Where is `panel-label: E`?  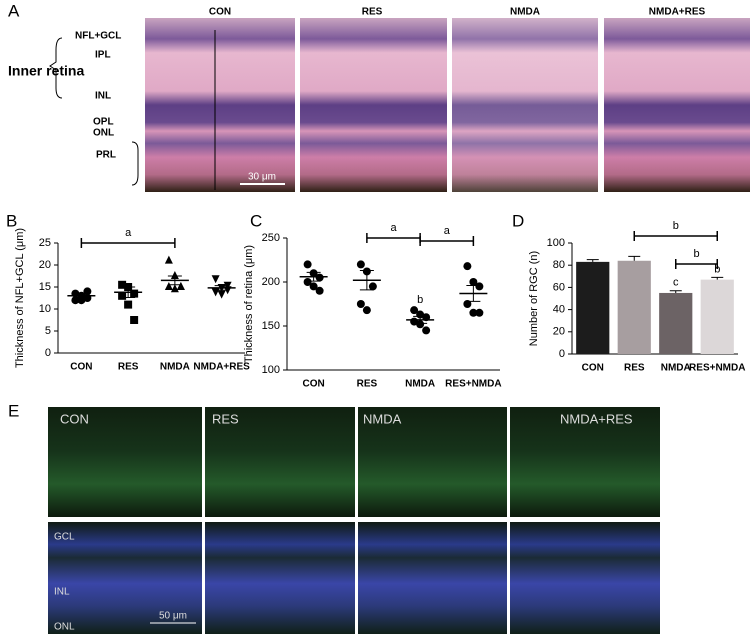
panel-label: E is located at coordinates (13, 410).